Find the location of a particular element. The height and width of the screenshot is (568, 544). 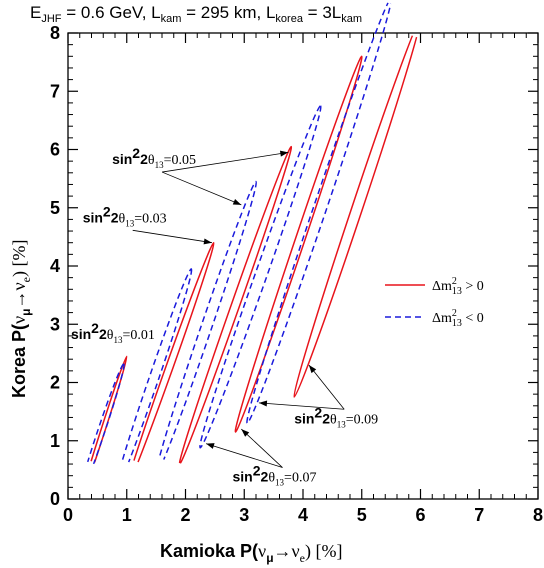

x-tick-label: 8 is located at coordinates (538, 515).